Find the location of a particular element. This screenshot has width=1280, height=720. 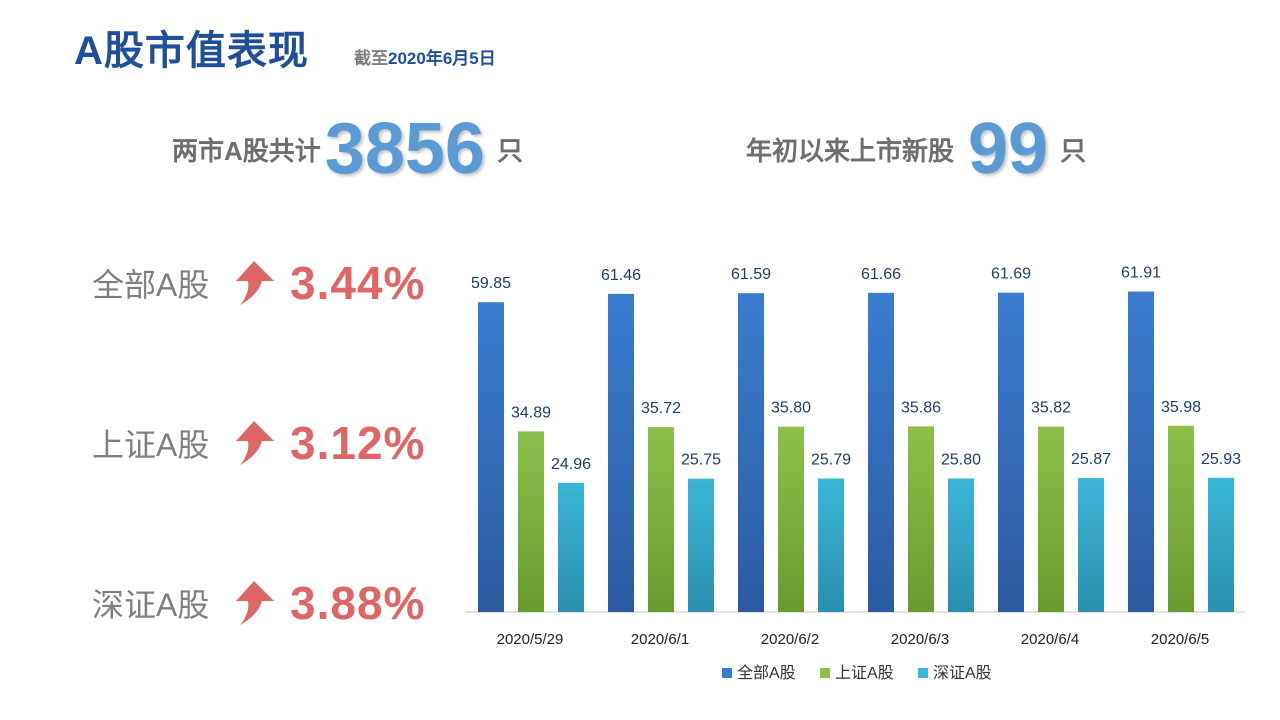

new-listings-unit: 只 is located at coordinates (1073, 150).